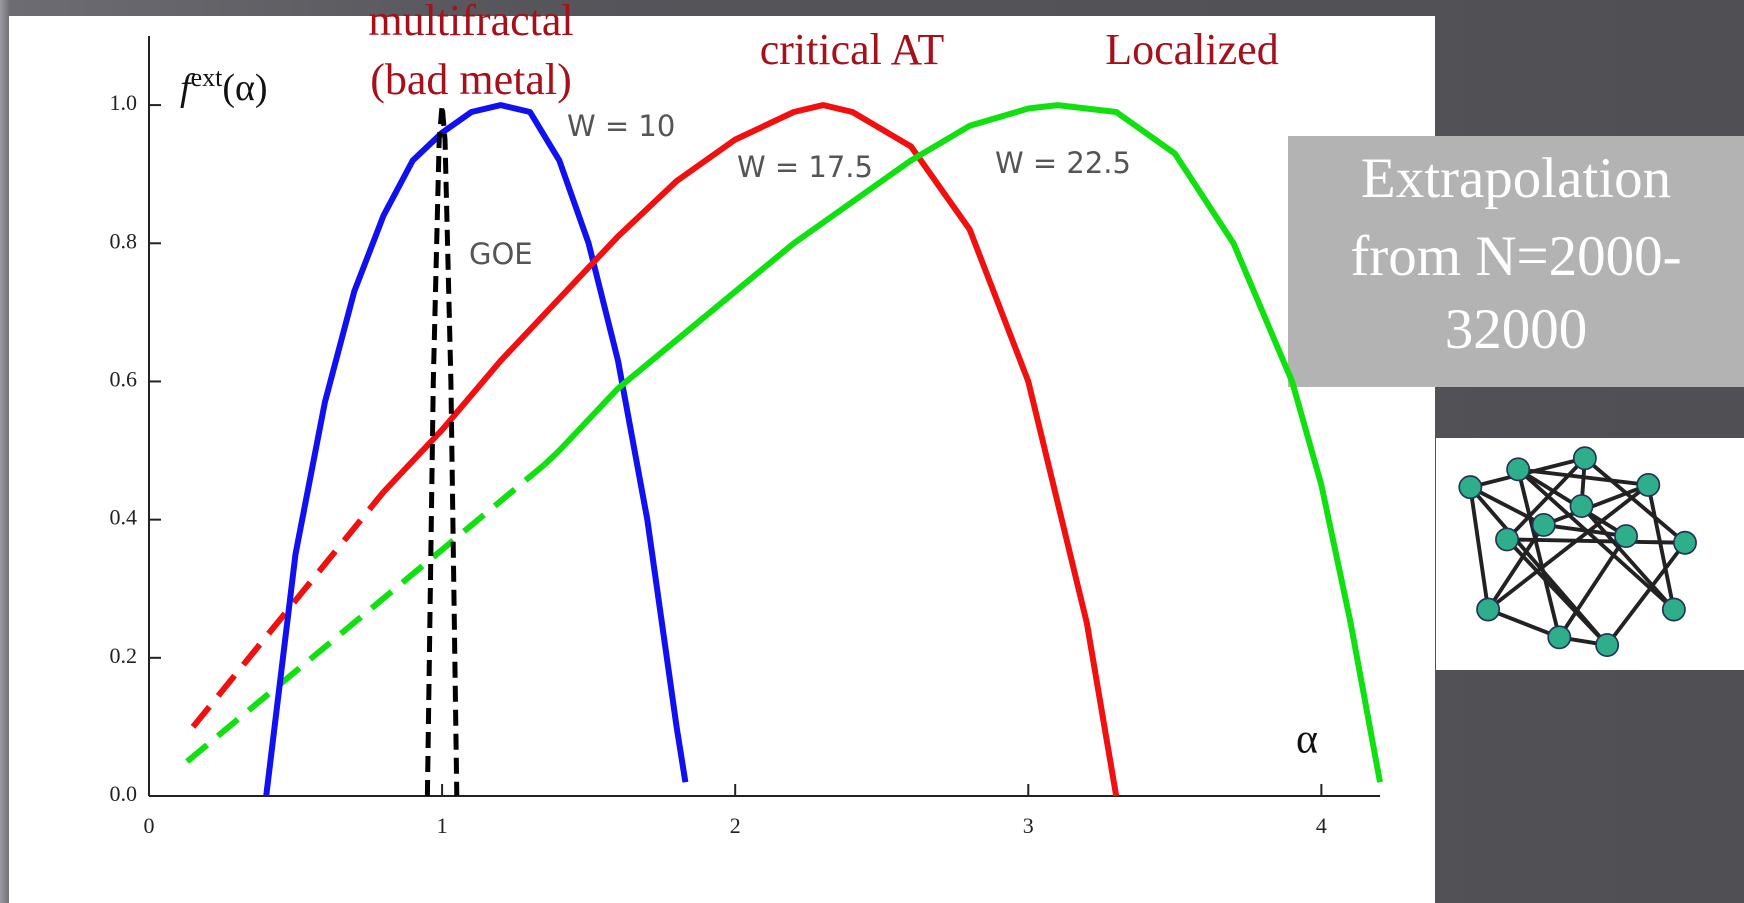 Image resolution: width=1744 pixels, height=903 pixels. Describe the element at coordinates (501, 254) in the screenshot. I see `series-label: GOE` at that location.